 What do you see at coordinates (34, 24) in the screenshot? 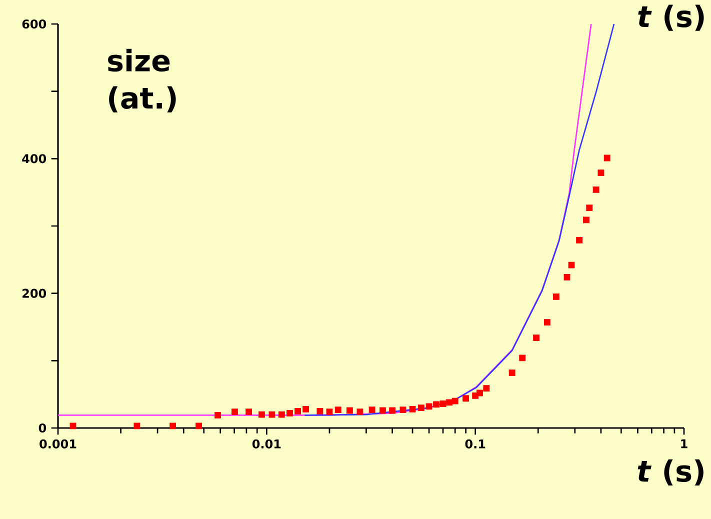
I see `y-tick-label: 600` at bounding box center [34, 24].